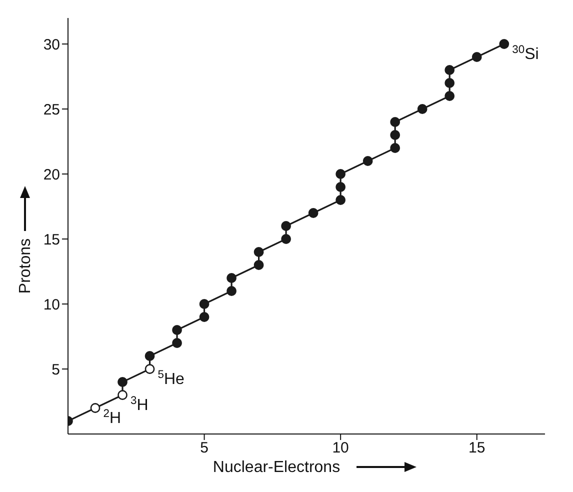  I want to click on annotation: $^{3}$H, so click(139, 404).